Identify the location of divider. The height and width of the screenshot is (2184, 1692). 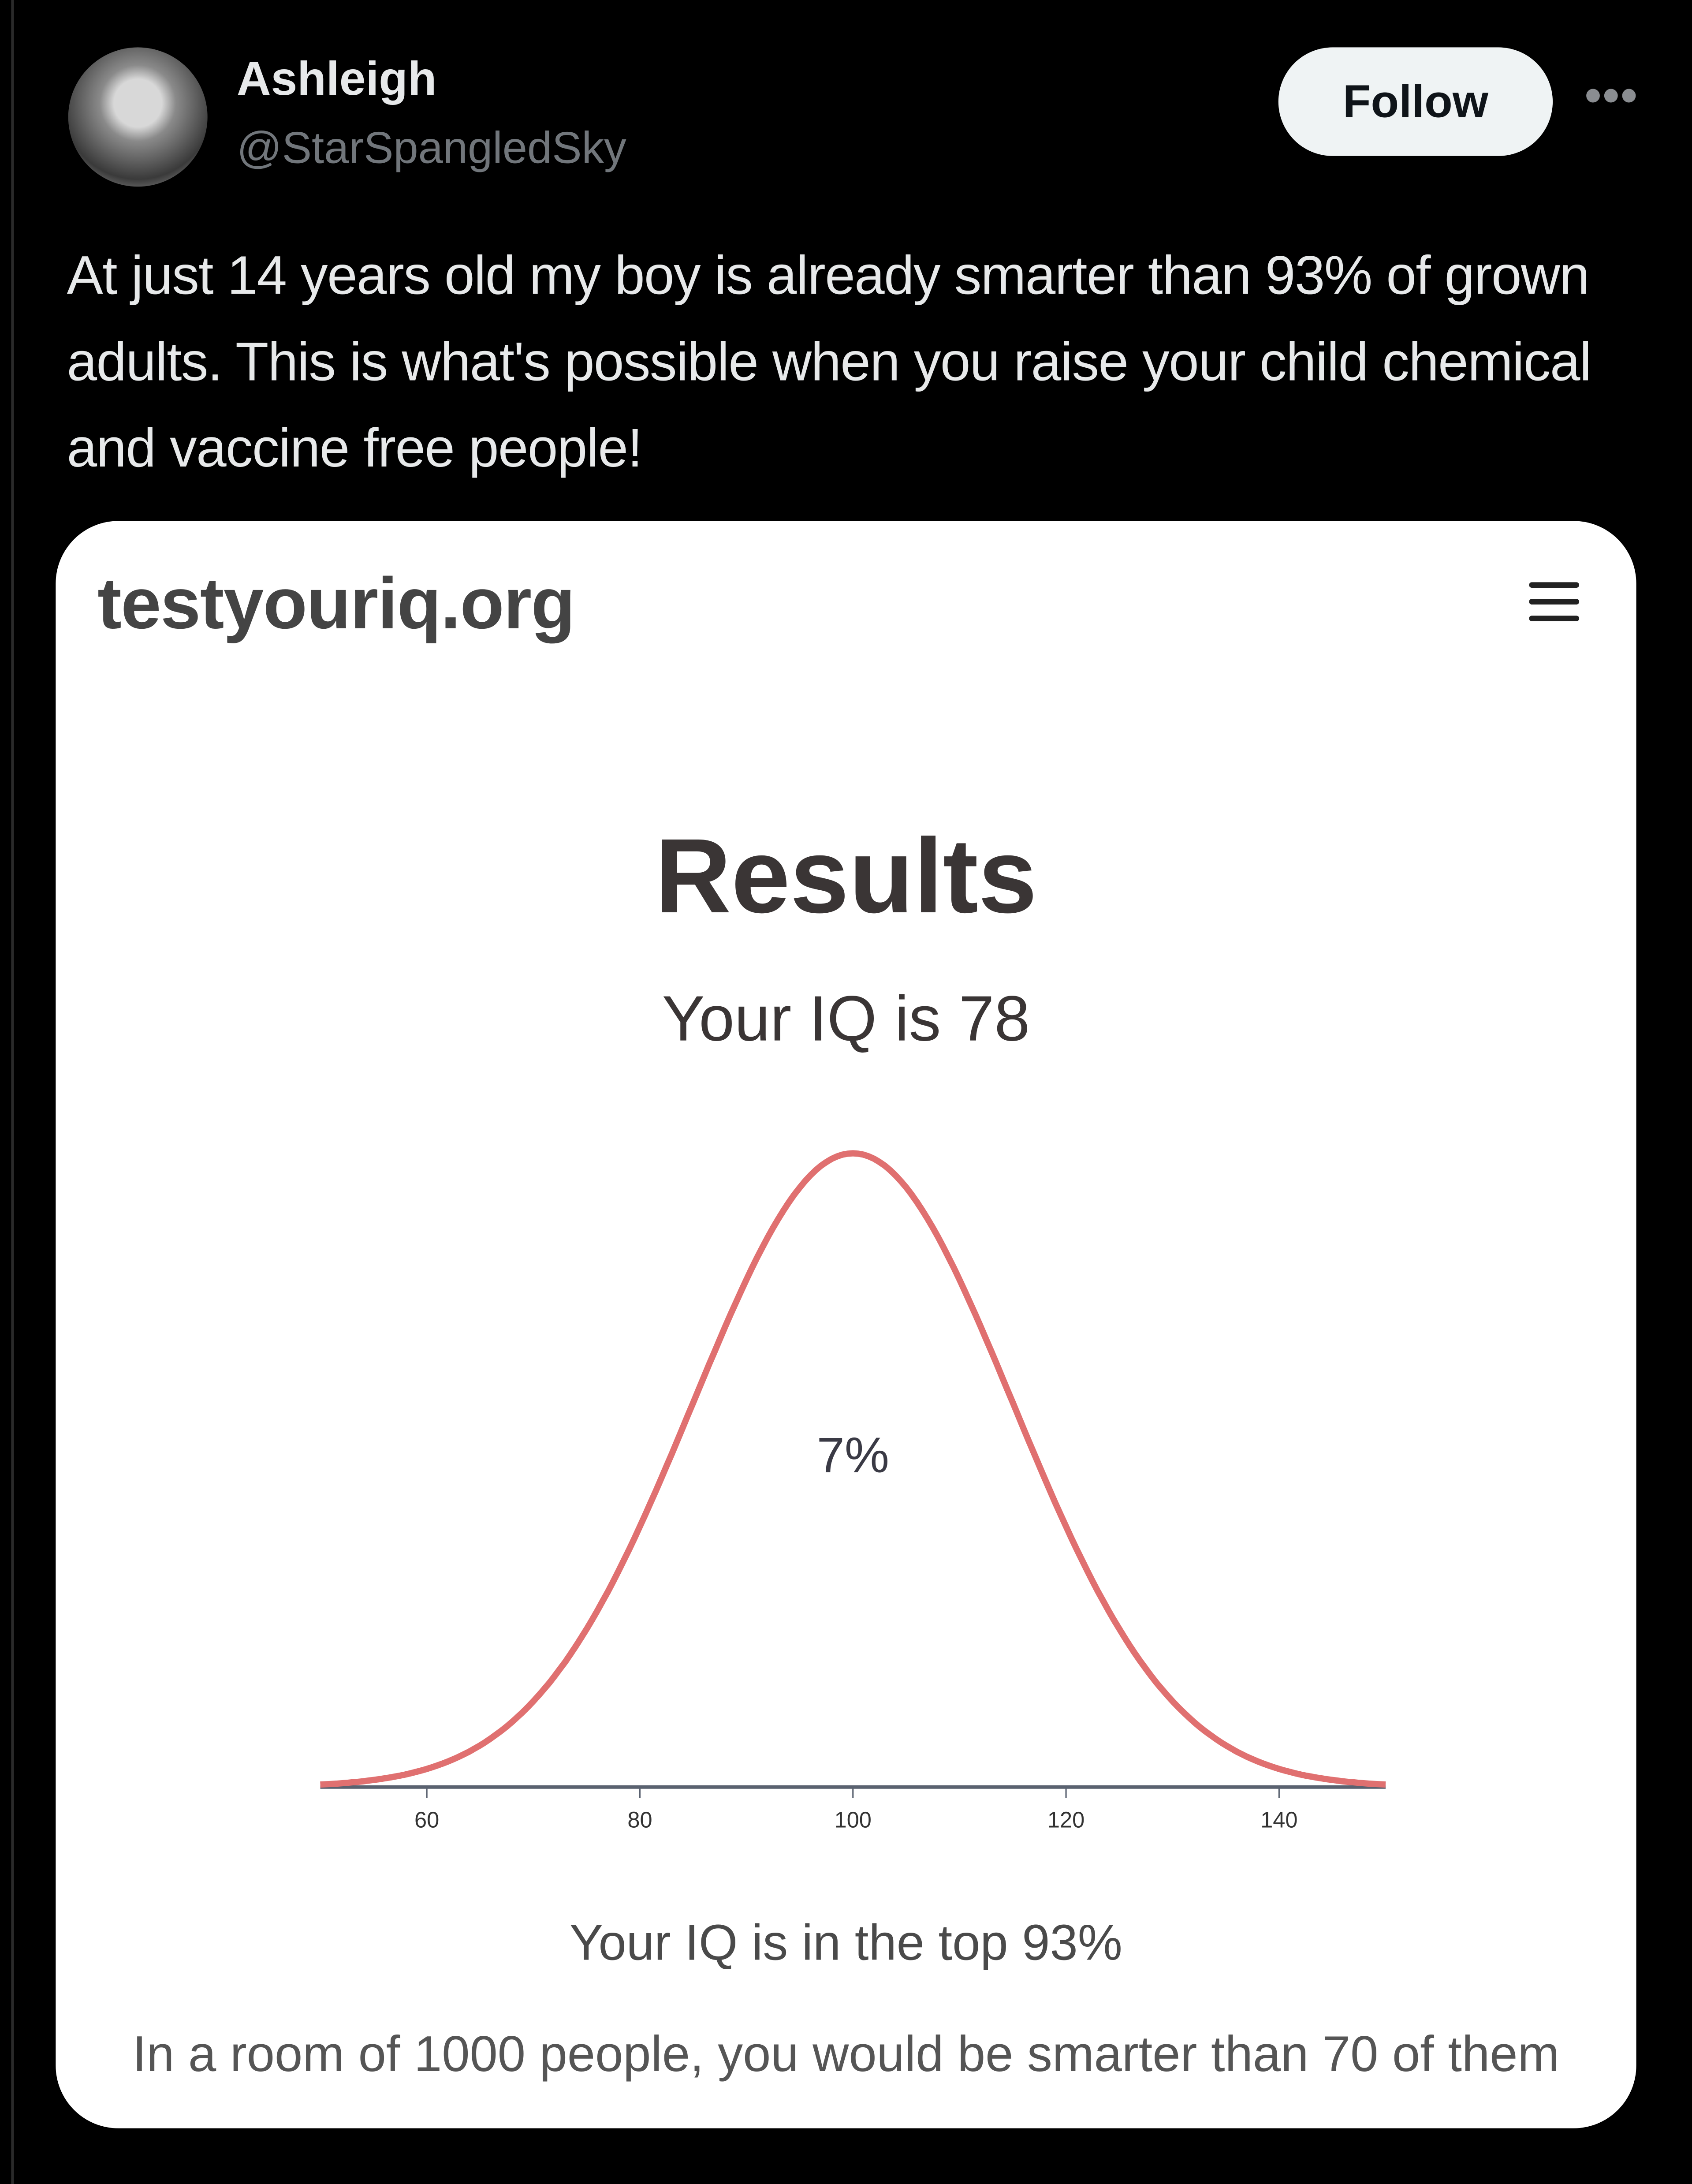
(12, 1092).